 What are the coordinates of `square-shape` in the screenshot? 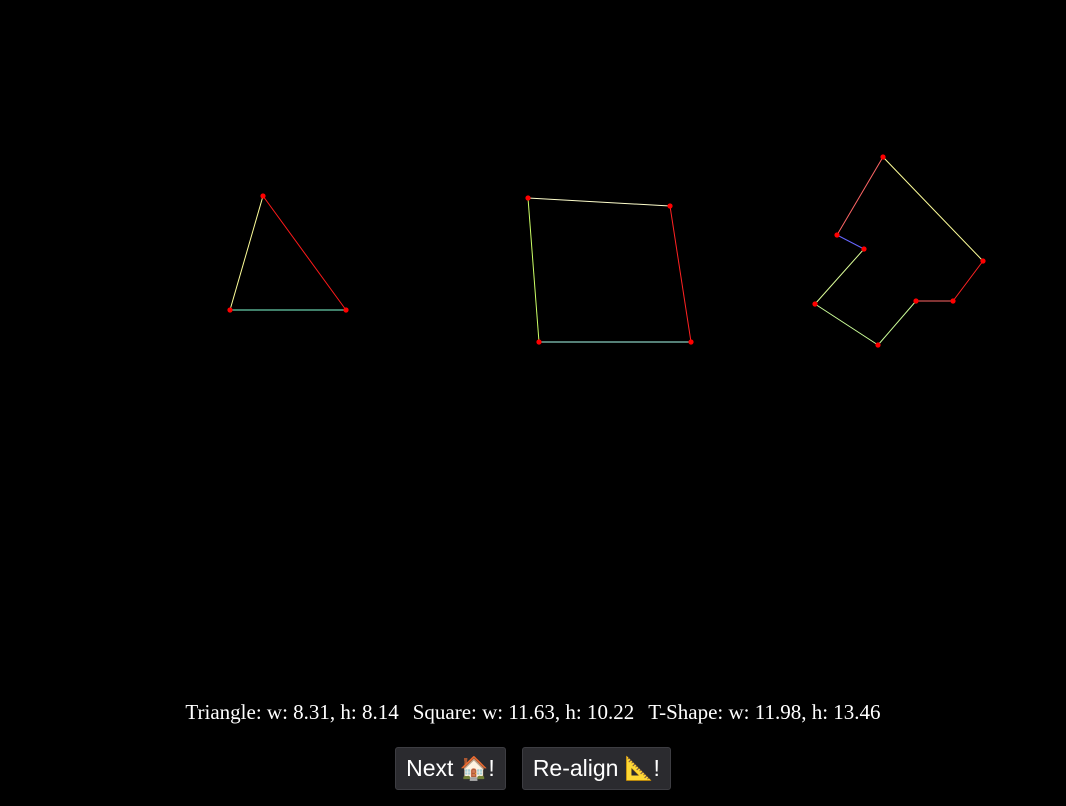 It's located at (609, 270).